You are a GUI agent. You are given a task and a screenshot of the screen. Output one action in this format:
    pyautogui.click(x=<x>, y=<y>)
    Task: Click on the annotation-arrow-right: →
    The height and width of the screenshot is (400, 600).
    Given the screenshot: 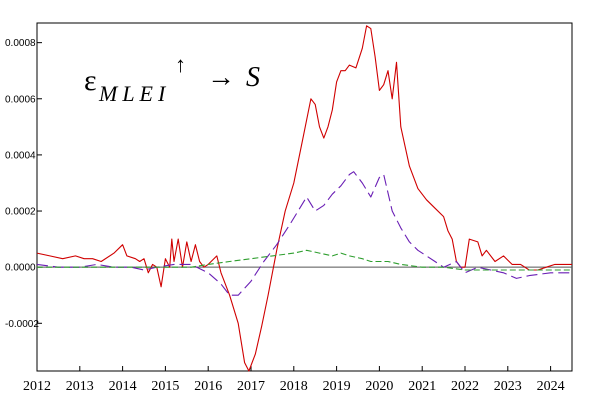 What is the action you would take?
    pyautogui.click(x=221, y=77)
    